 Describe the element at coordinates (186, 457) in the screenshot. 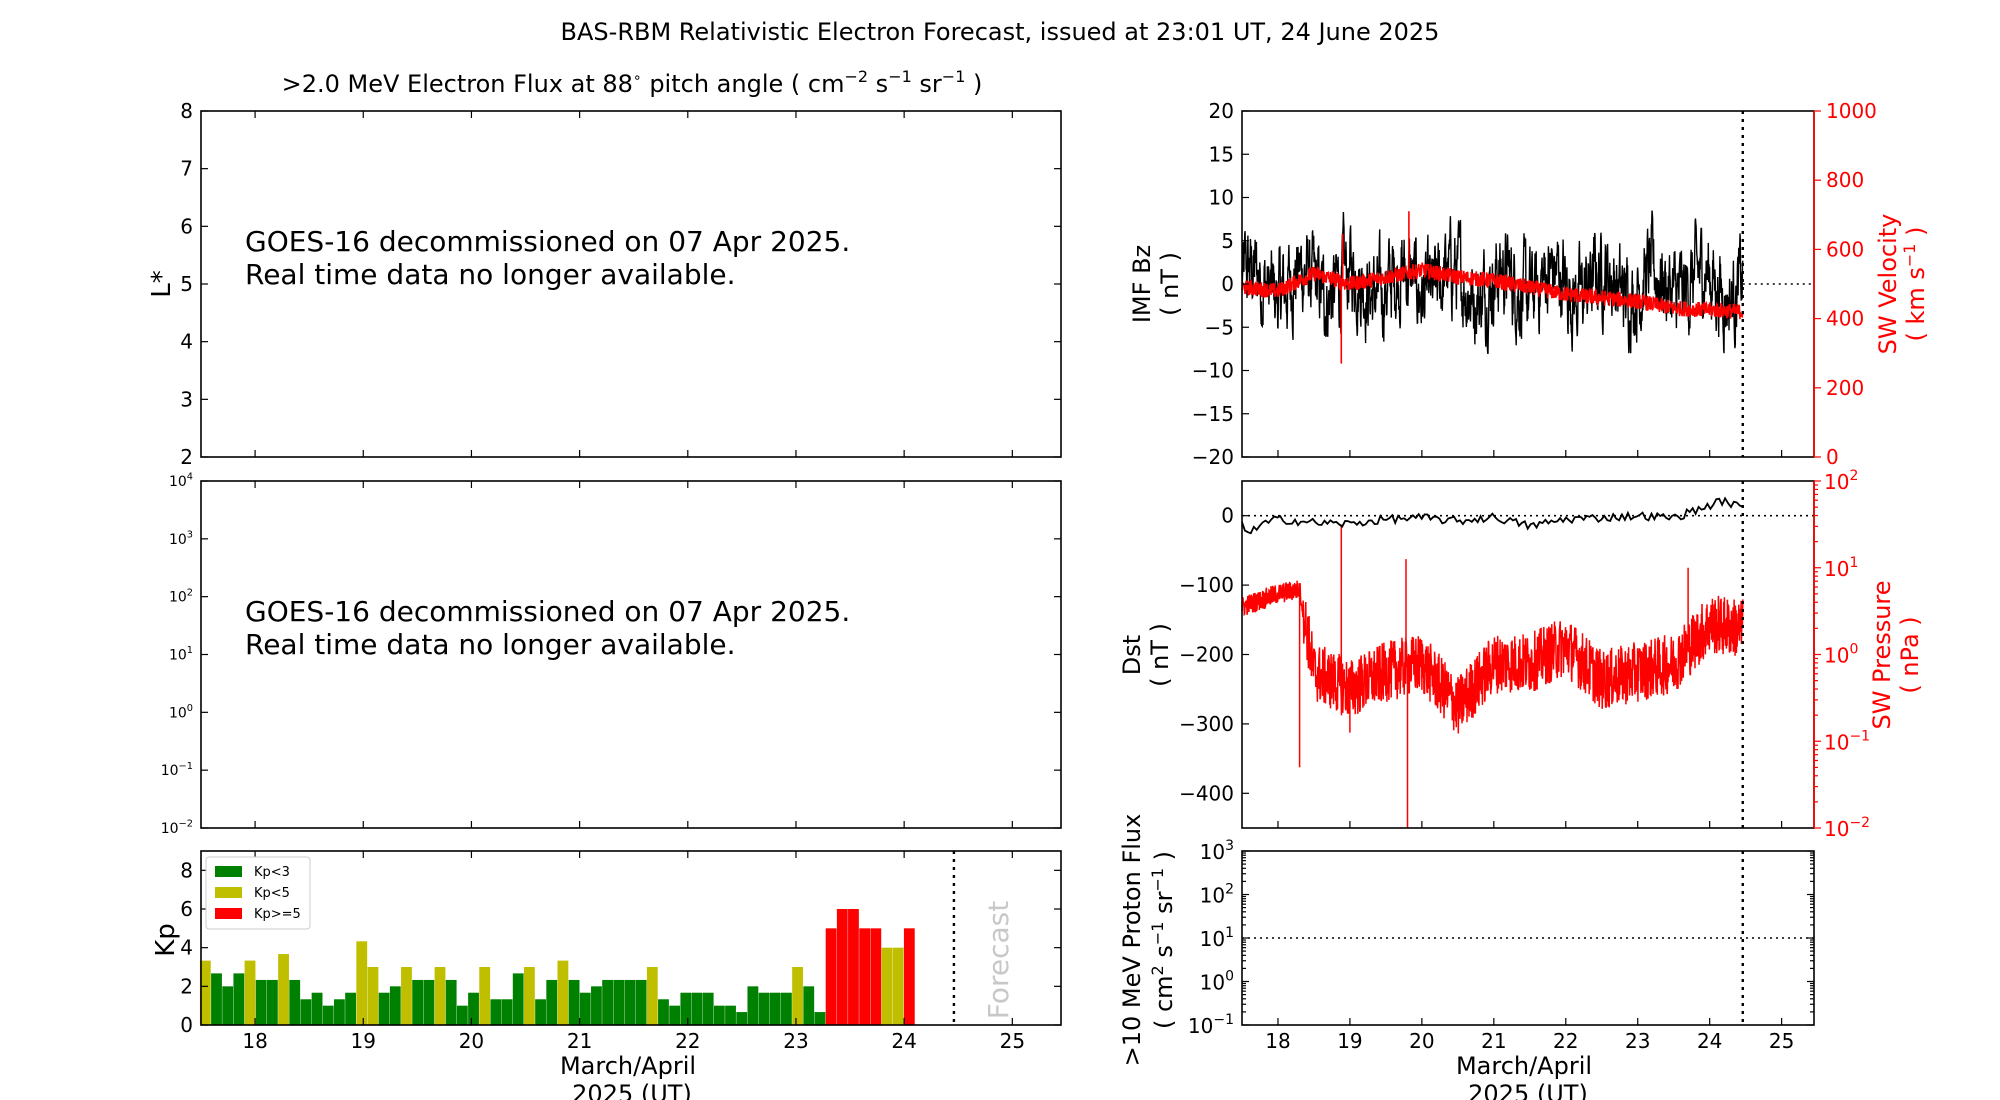

I see `lstar-y-tick-label: 2` at that location.